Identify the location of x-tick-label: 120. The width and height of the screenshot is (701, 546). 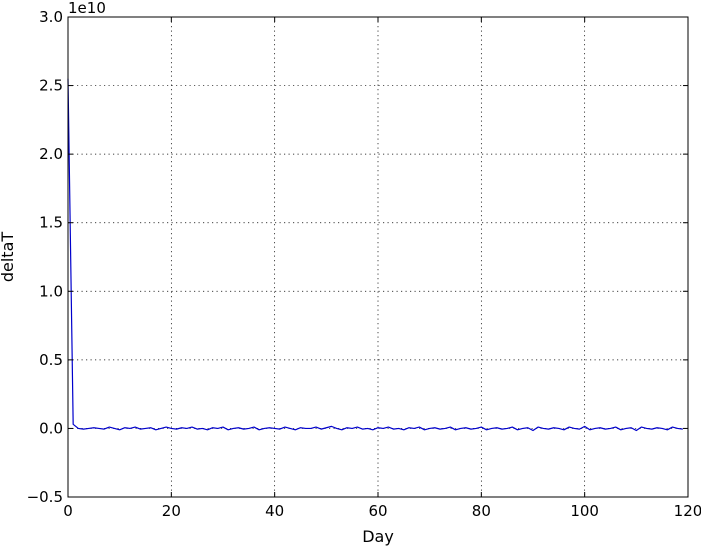
(687, 511).